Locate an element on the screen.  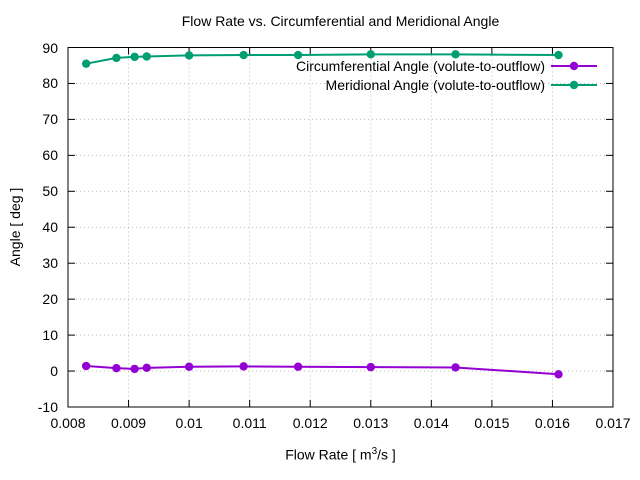
y-tick-label: 60 is located at coordinates (50, 155).